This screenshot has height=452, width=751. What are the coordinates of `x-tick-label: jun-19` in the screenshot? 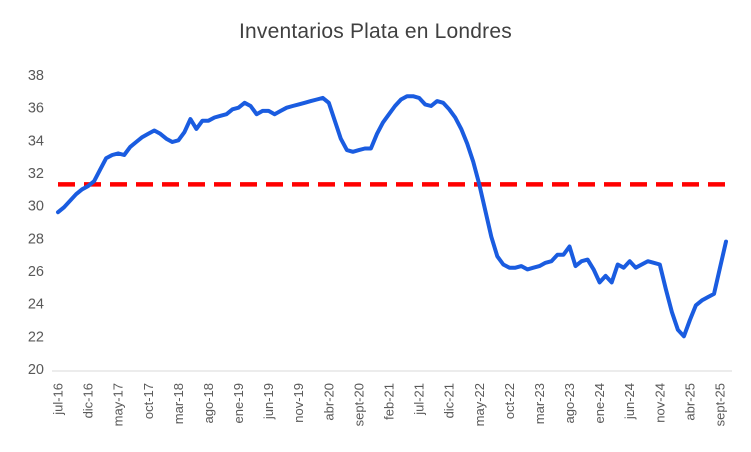 It's located at (268, 401).